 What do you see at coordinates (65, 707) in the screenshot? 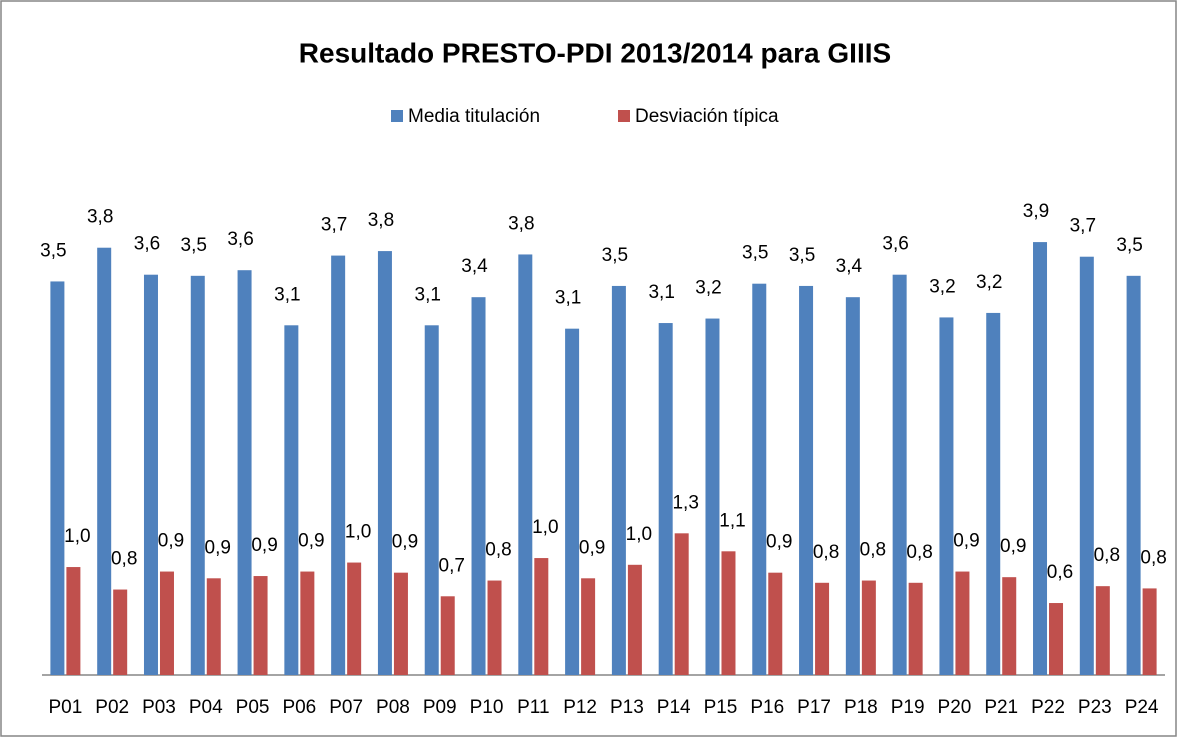
I see `x-tick-label: P01` at bounding box center [65, 707].